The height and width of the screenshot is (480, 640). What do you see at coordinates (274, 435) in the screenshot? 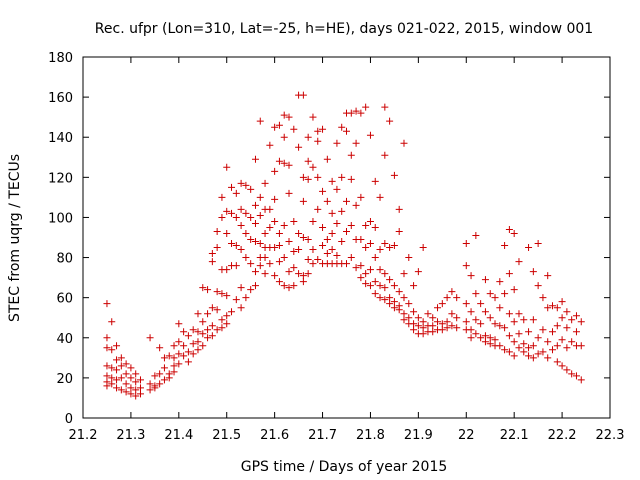
I see `x-tick-label: 21.6` at bounding box center [274, 435].